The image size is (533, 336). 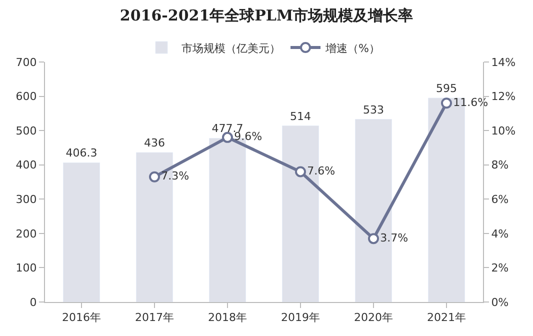 I want to click on data-label: 514, so click(x=300, y=116).